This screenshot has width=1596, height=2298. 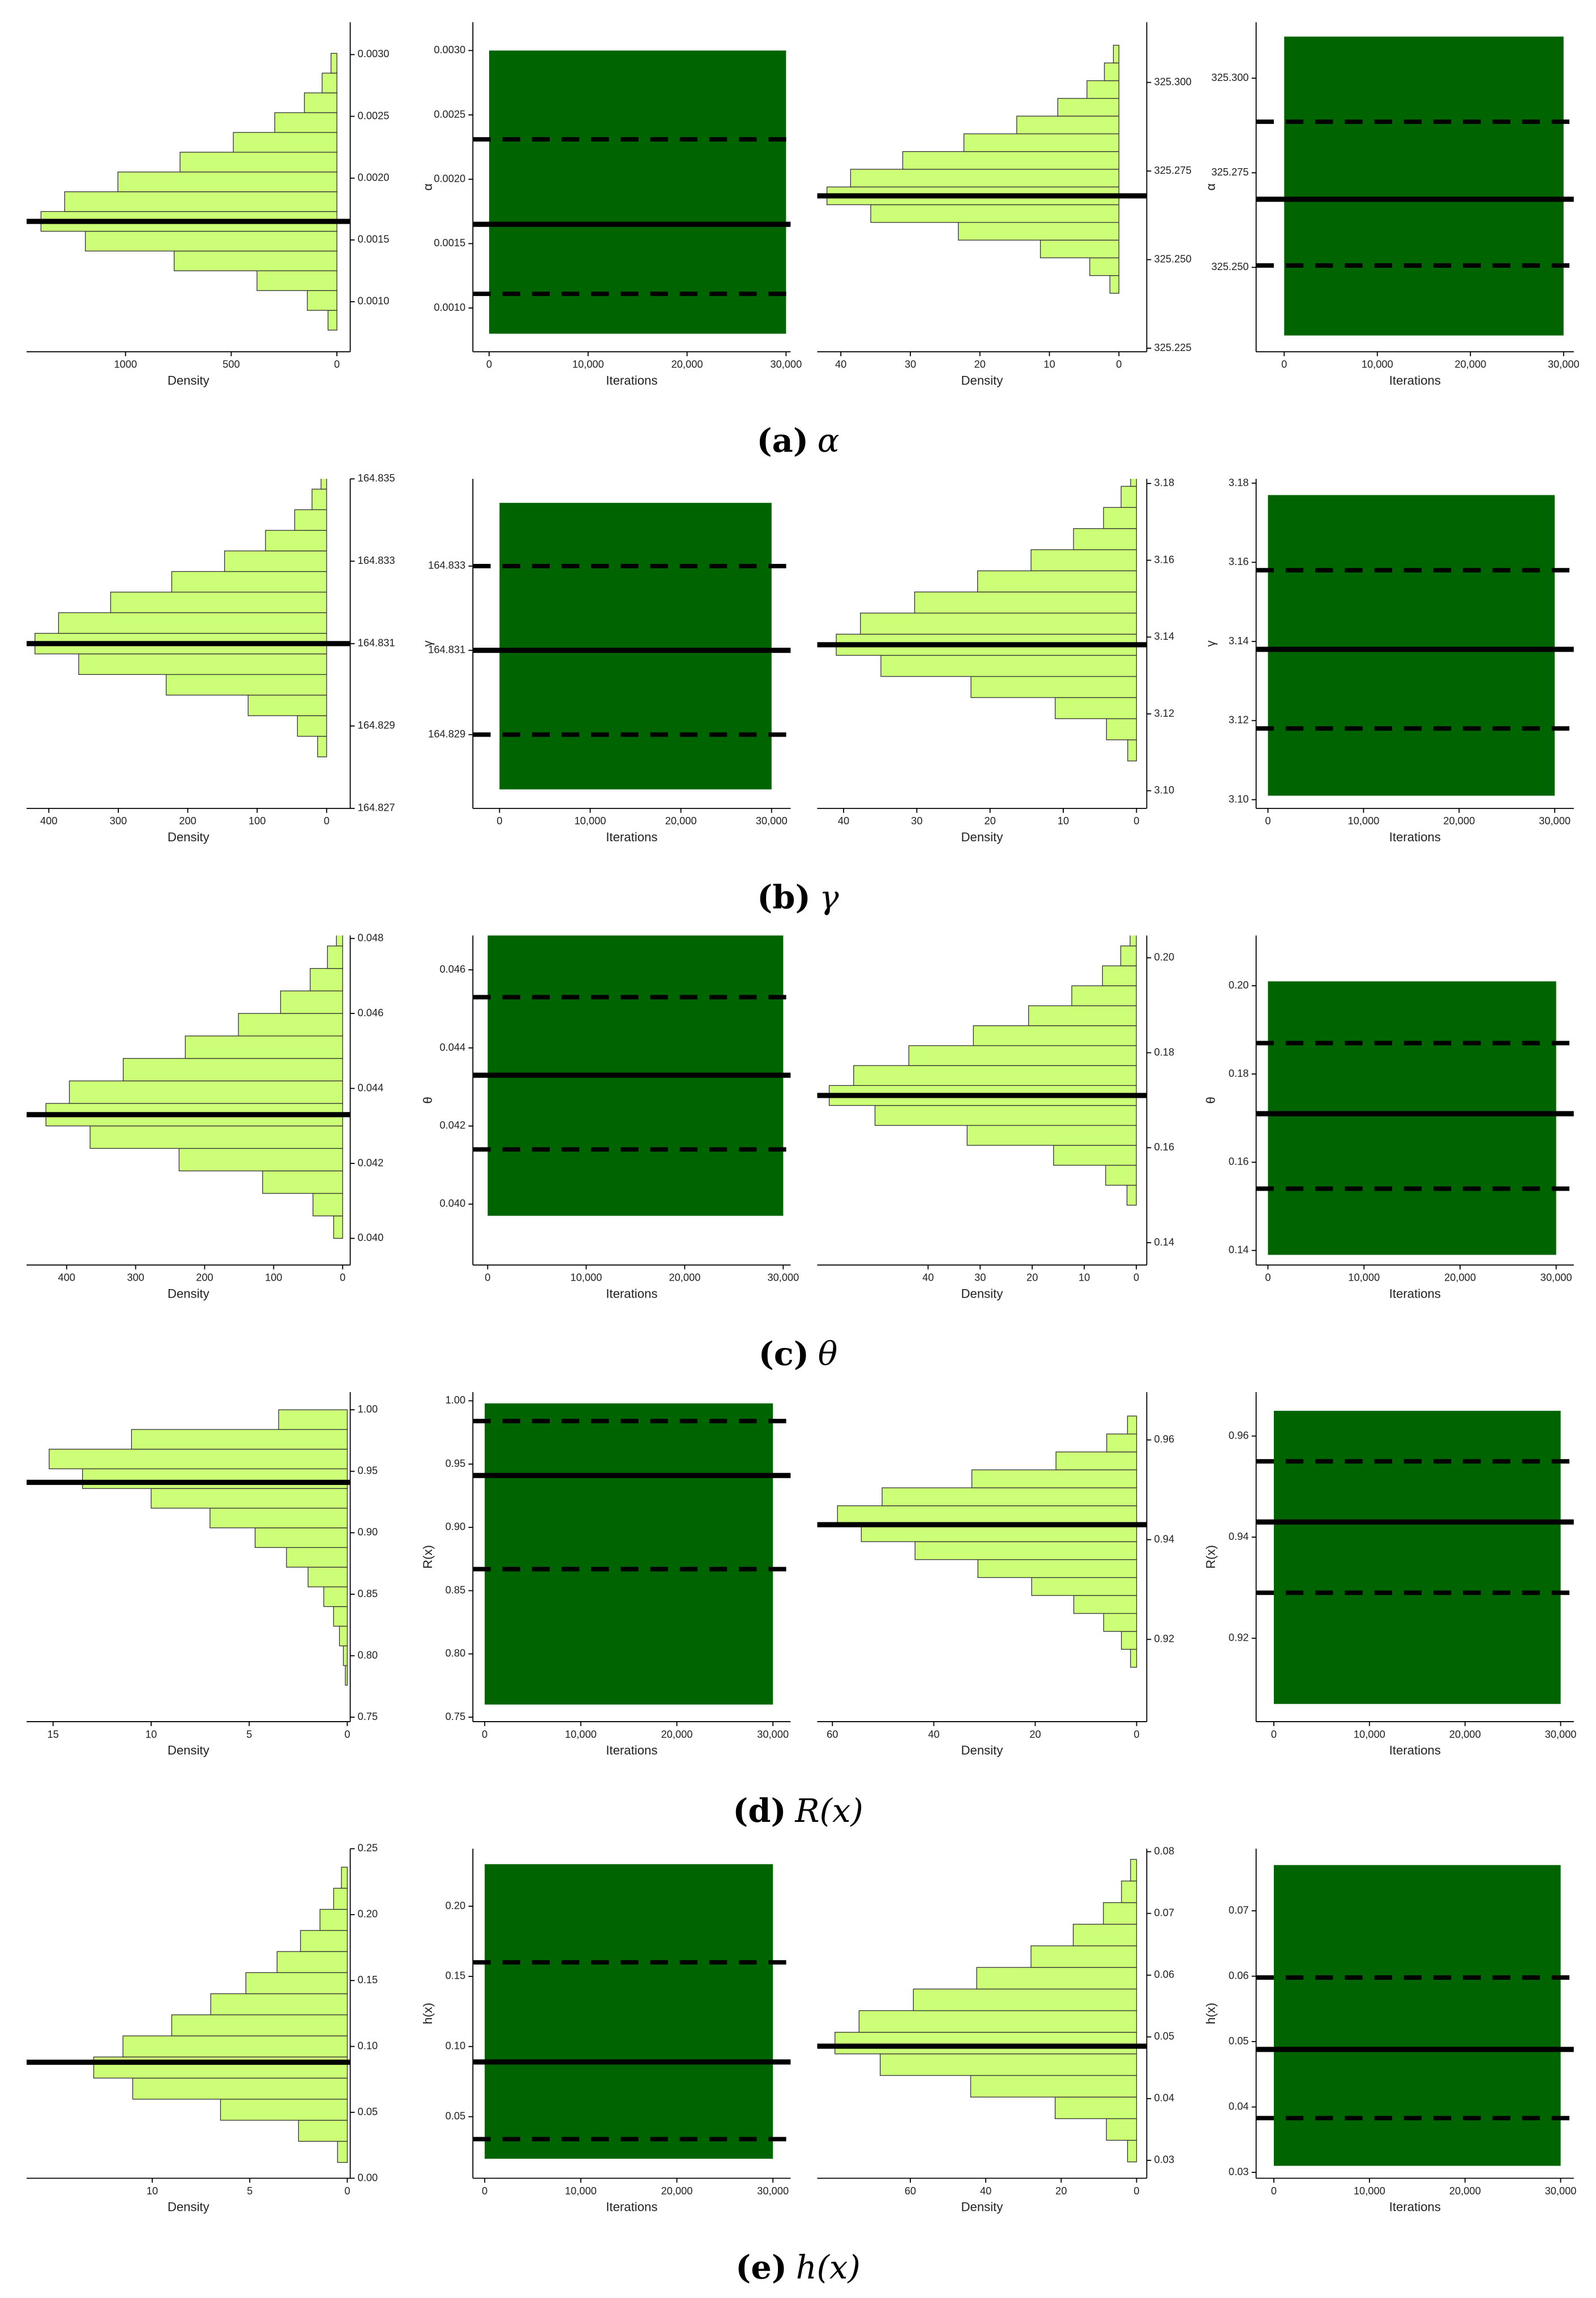 What do you see at coordinates (368, 1716) in the screenshot?
I see `y-tick-label: 0.75` at bounding box center [368, 1716].